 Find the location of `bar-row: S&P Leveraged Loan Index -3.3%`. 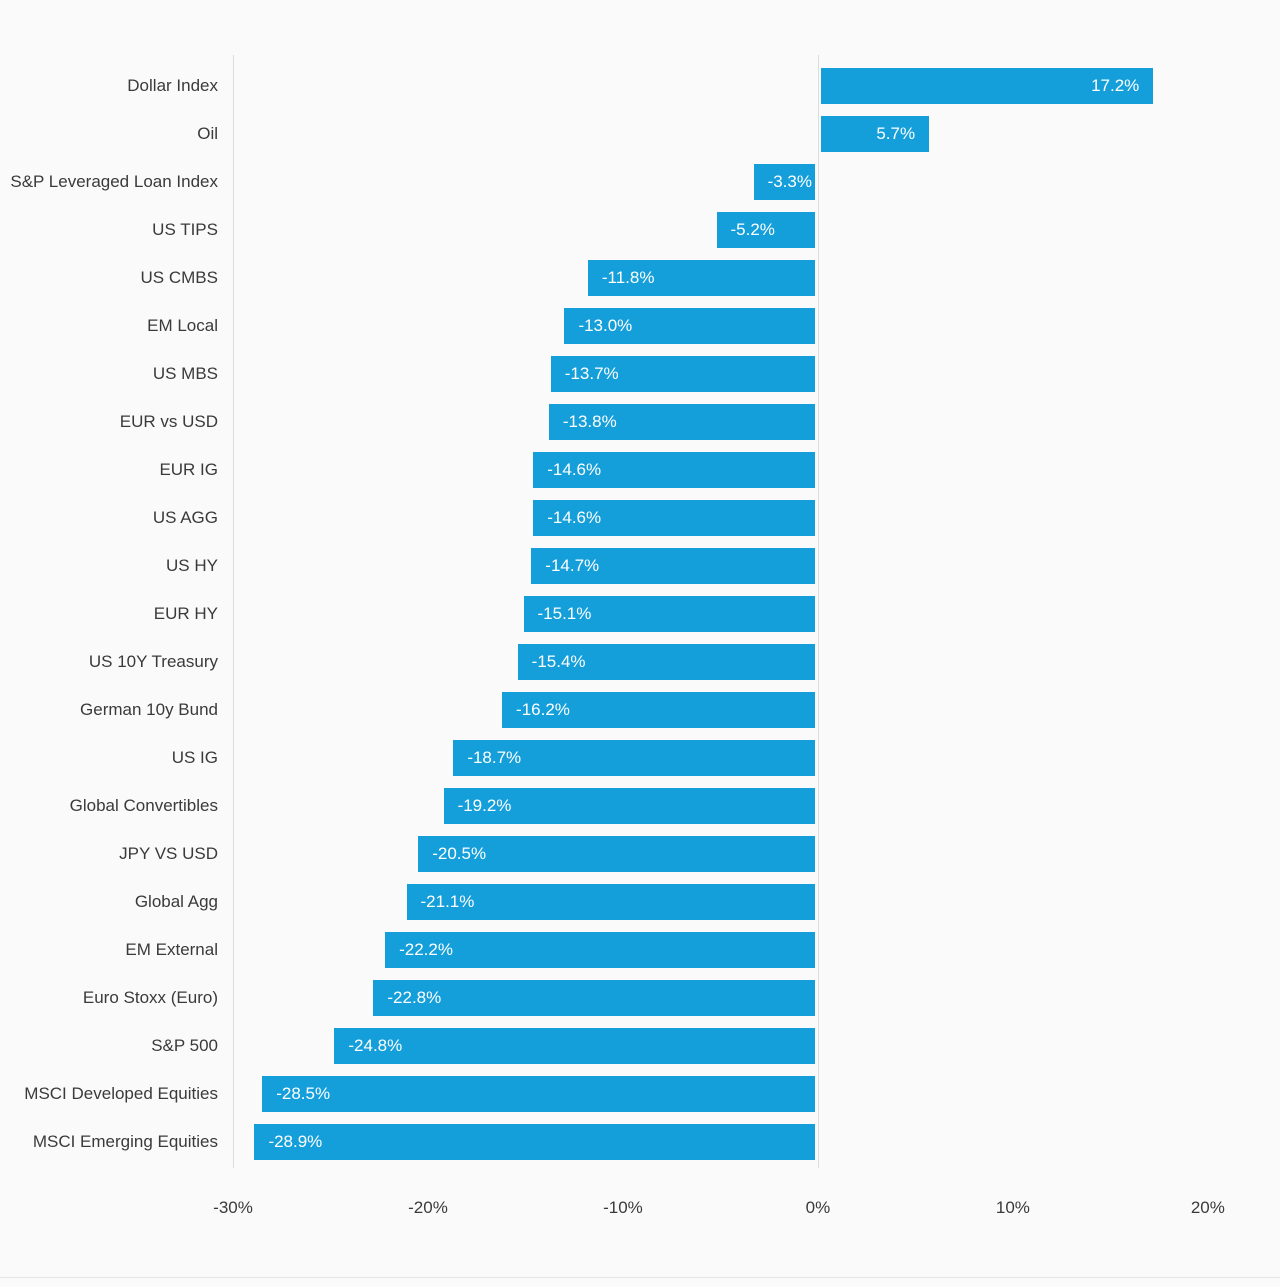

bar-row: S&P Leveraged Loan Index -3.3% is located at coordinates (640, 182).